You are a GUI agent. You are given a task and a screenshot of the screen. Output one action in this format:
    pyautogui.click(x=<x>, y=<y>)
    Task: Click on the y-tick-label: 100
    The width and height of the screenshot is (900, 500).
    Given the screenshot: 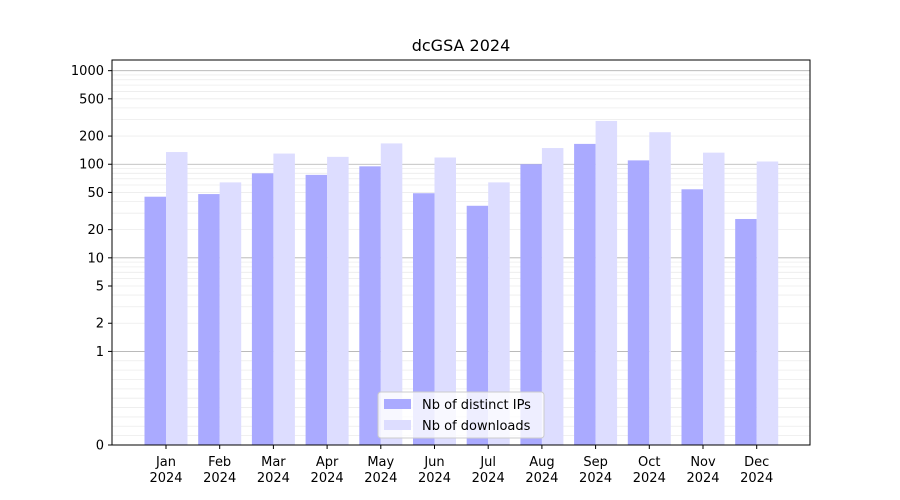 What is the action you would take?
    pyautogui.click(x=91, y=165)
    